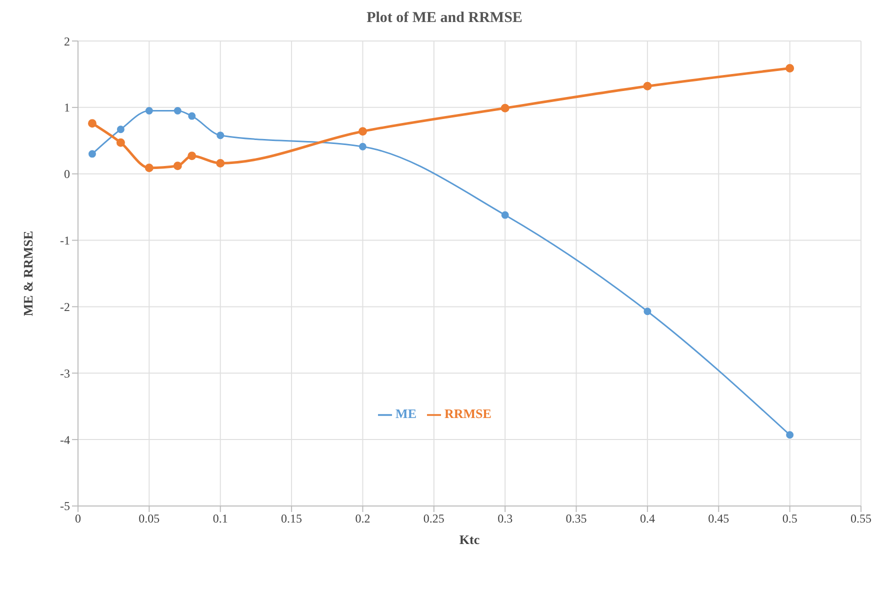 The image size is (889, 593). Describe the element at coordinates (719, 519) in the screenshot. I see `x-tick-label: 0.45` at that location.